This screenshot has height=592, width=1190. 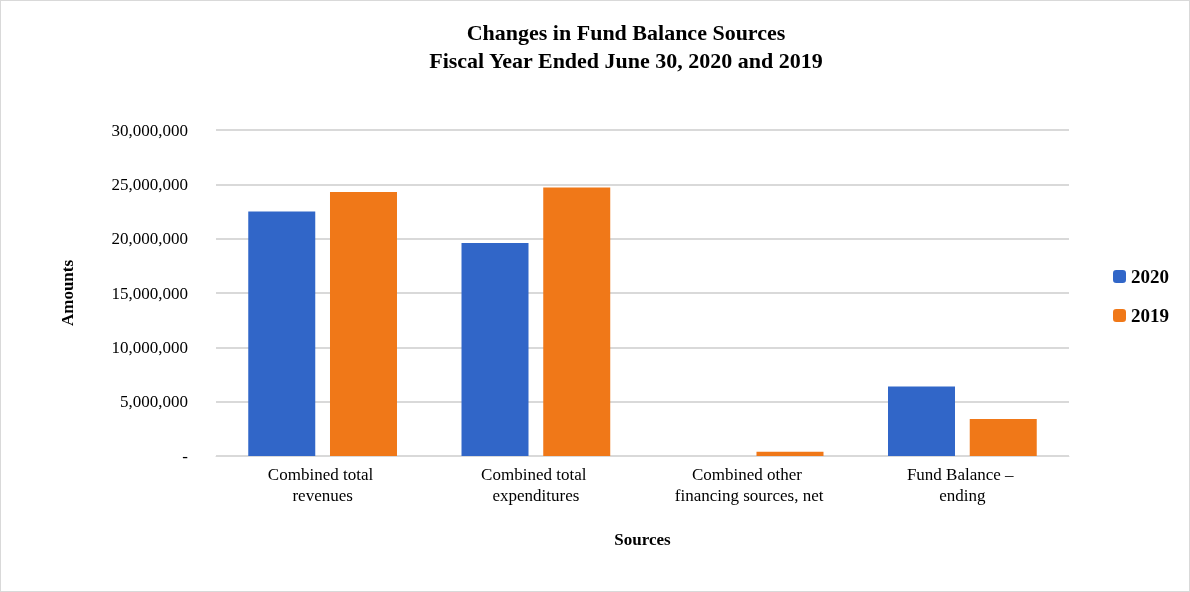 I want to click on y-tick-label: 25,000,000, so click(x=149, y=184).